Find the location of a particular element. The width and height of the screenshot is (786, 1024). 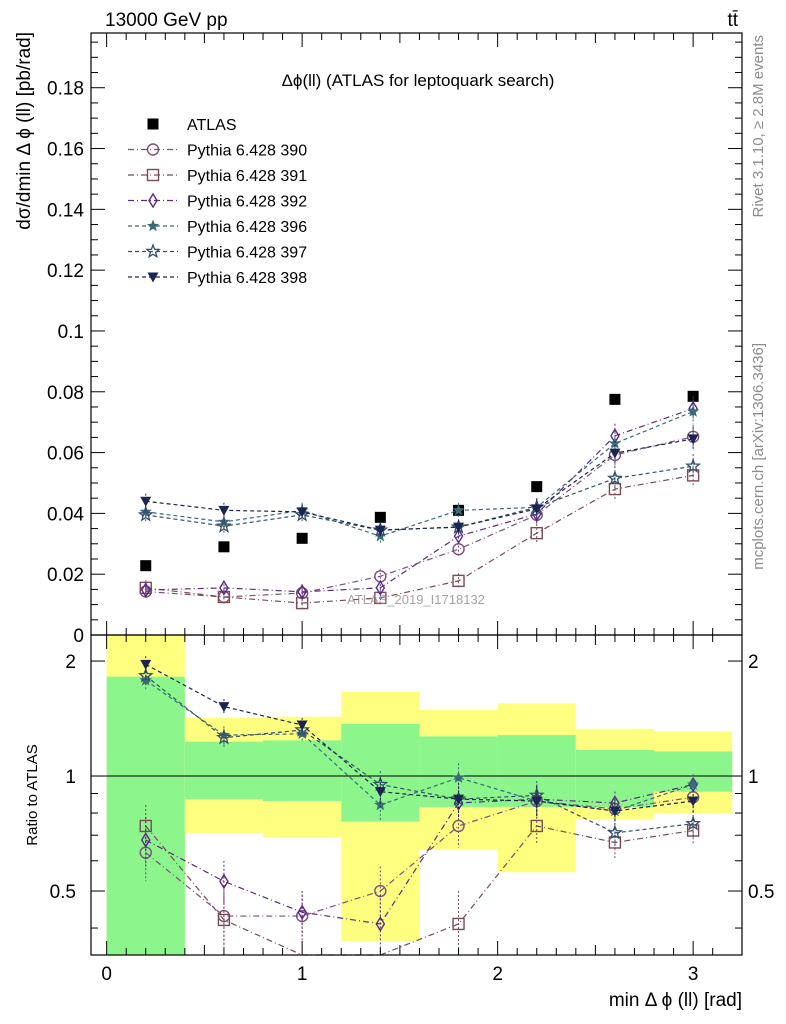

ratio-y-axis-label: Ratio to ATLAS is located at coordinates (32, 794).